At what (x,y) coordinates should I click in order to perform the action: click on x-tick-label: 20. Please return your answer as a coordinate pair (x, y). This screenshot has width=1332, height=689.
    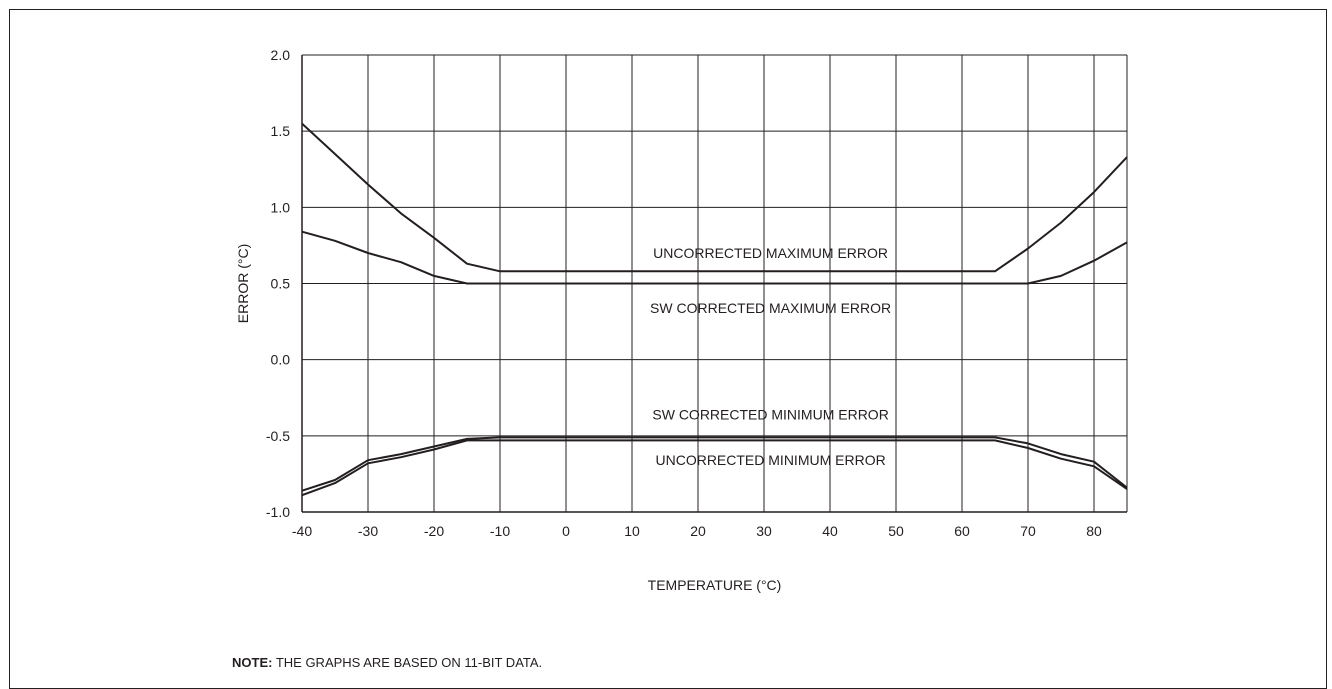
    Looking at the image, I should click on (698, 531).